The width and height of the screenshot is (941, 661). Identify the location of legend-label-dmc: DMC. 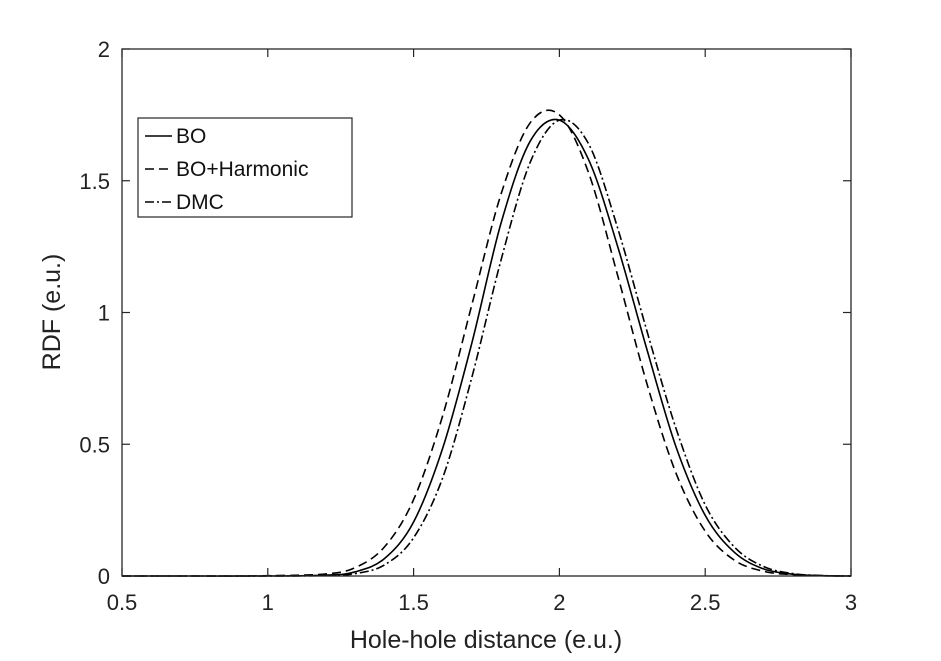
(200, 202).